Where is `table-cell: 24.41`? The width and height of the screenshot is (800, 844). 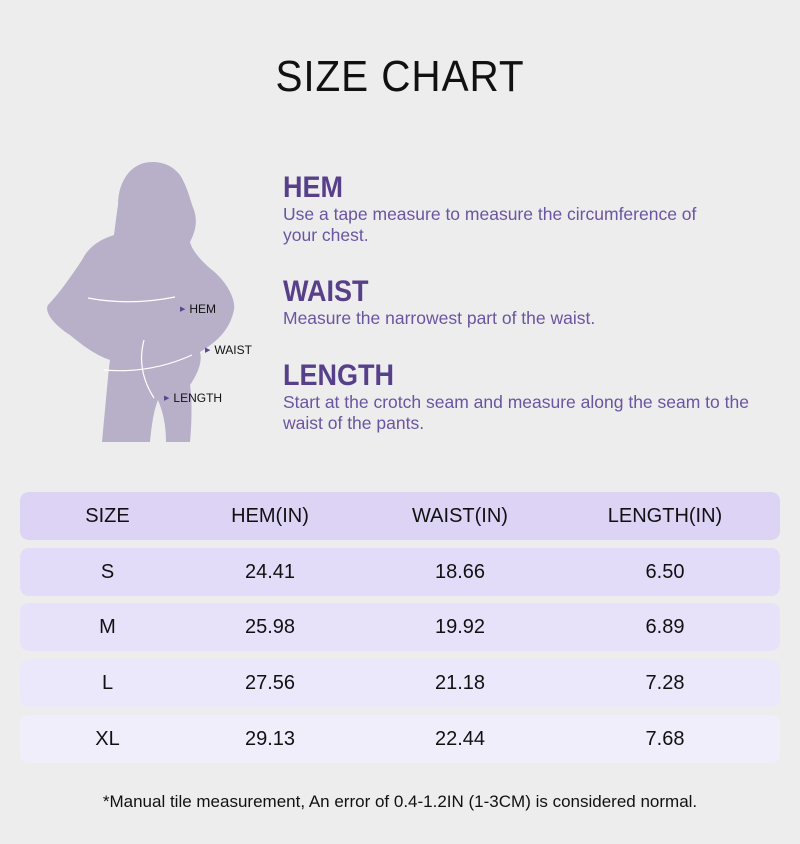 table-cell: 24.41 is located at coordinates (270, 571).